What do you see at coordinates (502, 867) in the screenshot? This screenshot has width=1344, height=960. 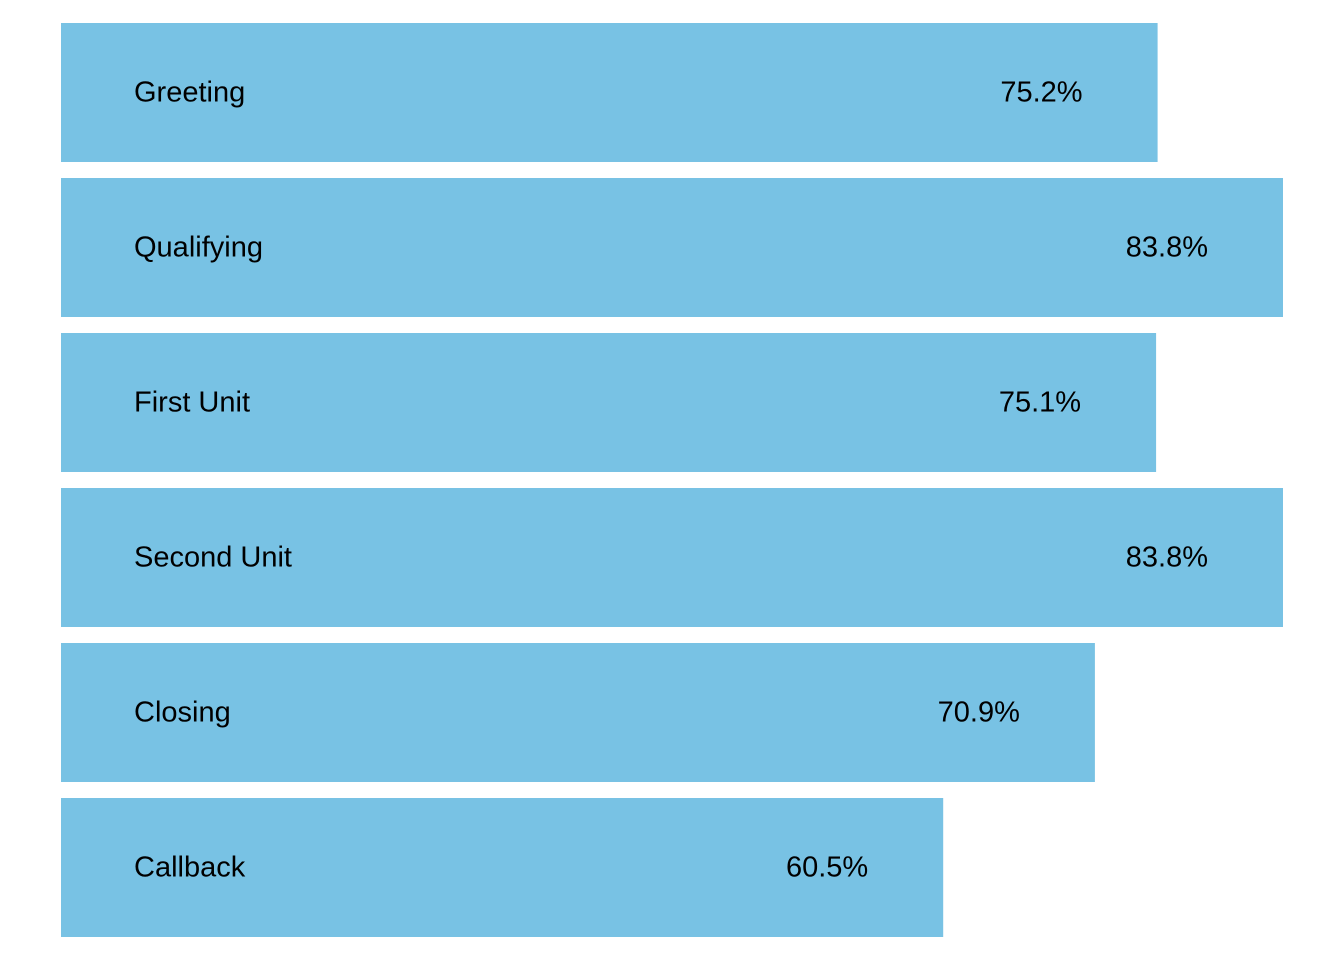 I see `bar-callback` at bounding box center [502, 867].